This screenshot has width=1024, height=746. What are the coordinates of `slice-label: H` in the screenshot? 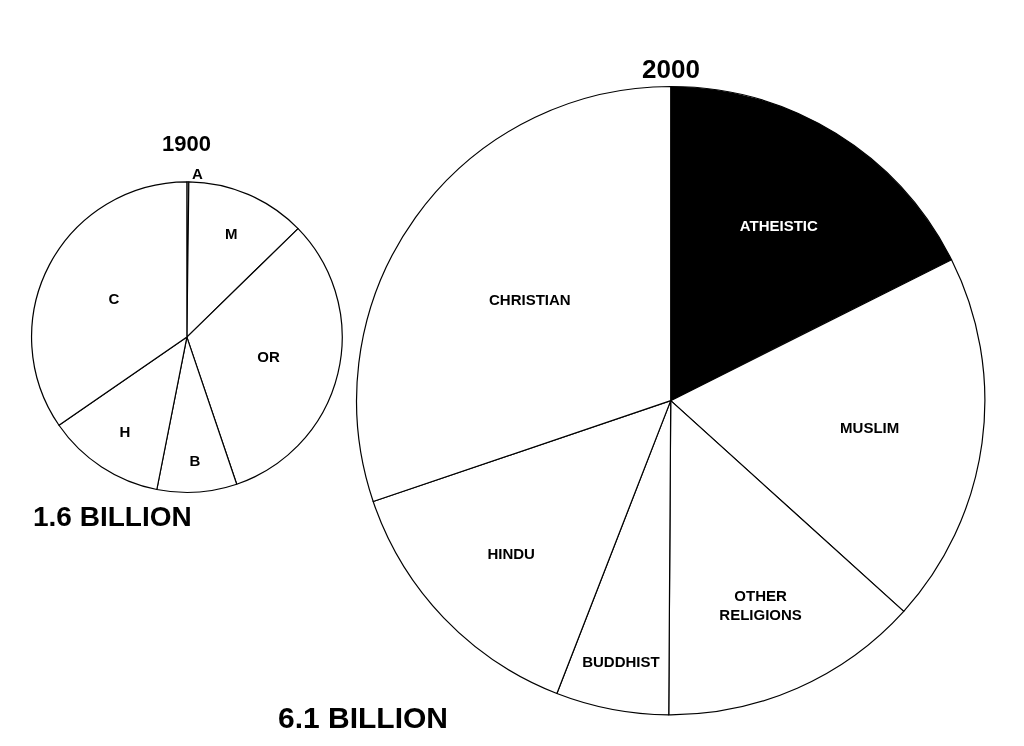 It's located at (125, 431).